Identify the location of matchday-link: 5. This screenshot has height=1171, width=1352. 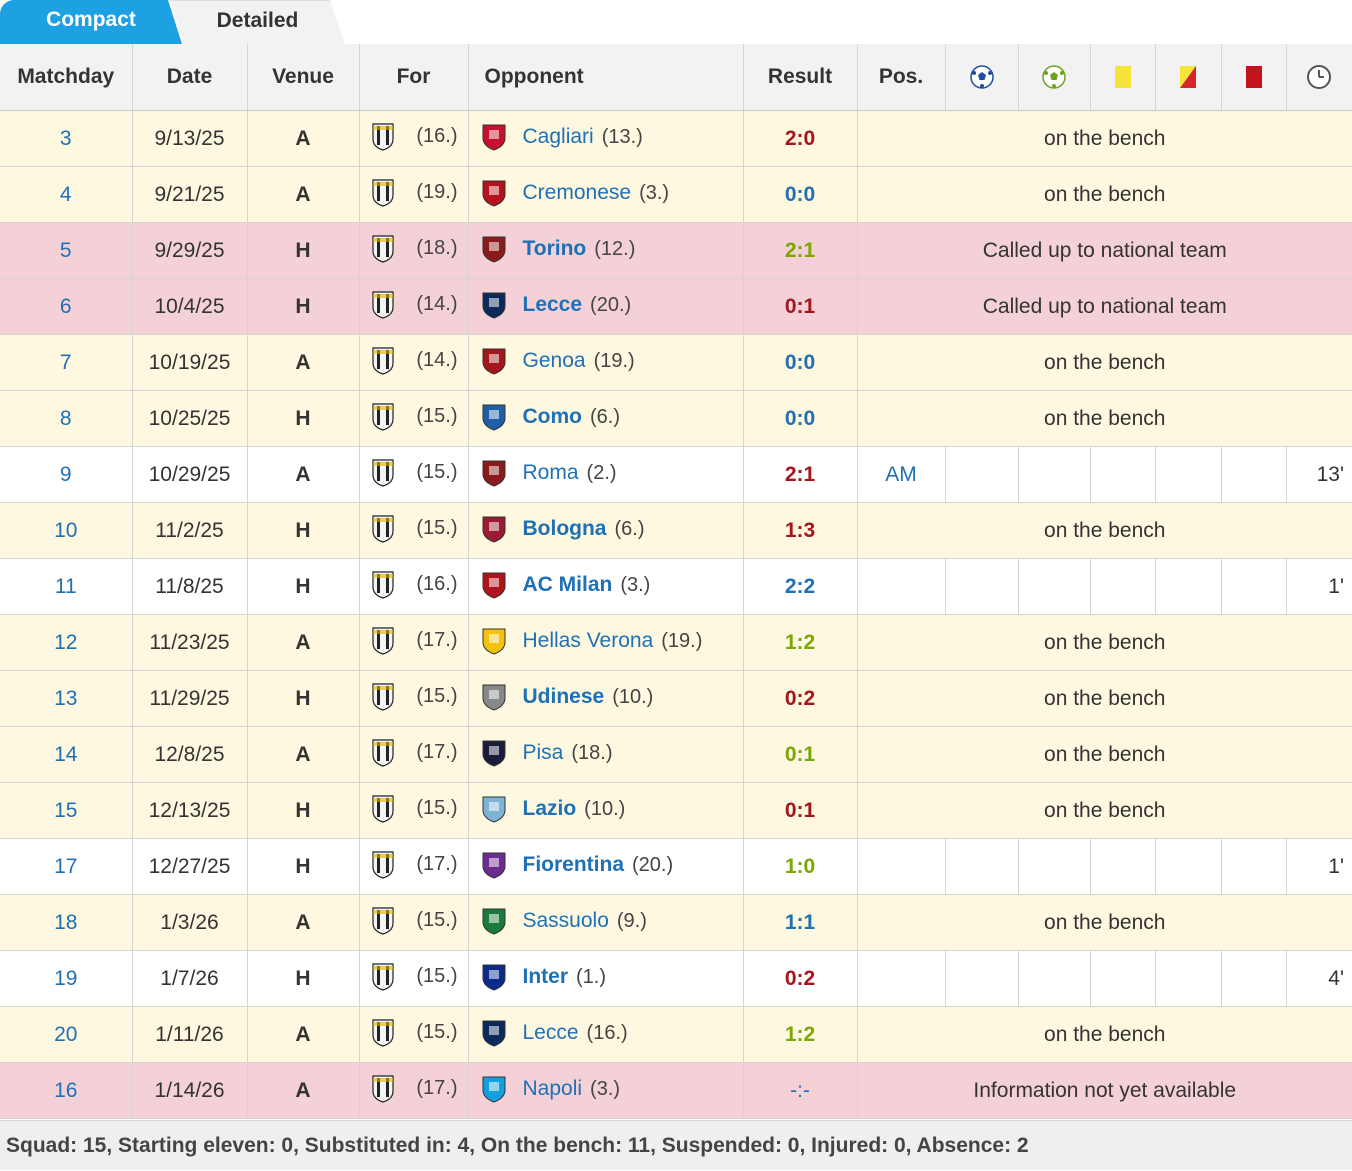
(65, 250).